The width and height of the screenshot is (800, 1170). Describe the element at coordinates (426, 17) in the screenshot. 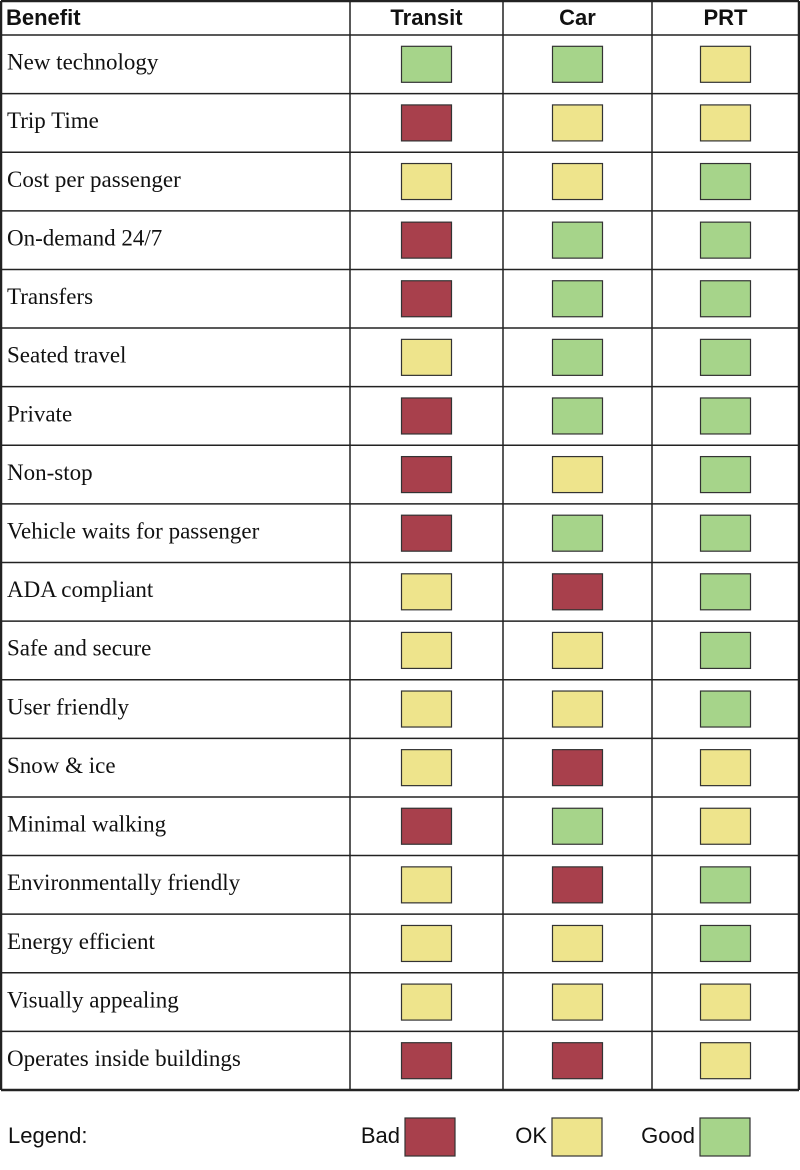

I see `column-header: Transit` at that location.